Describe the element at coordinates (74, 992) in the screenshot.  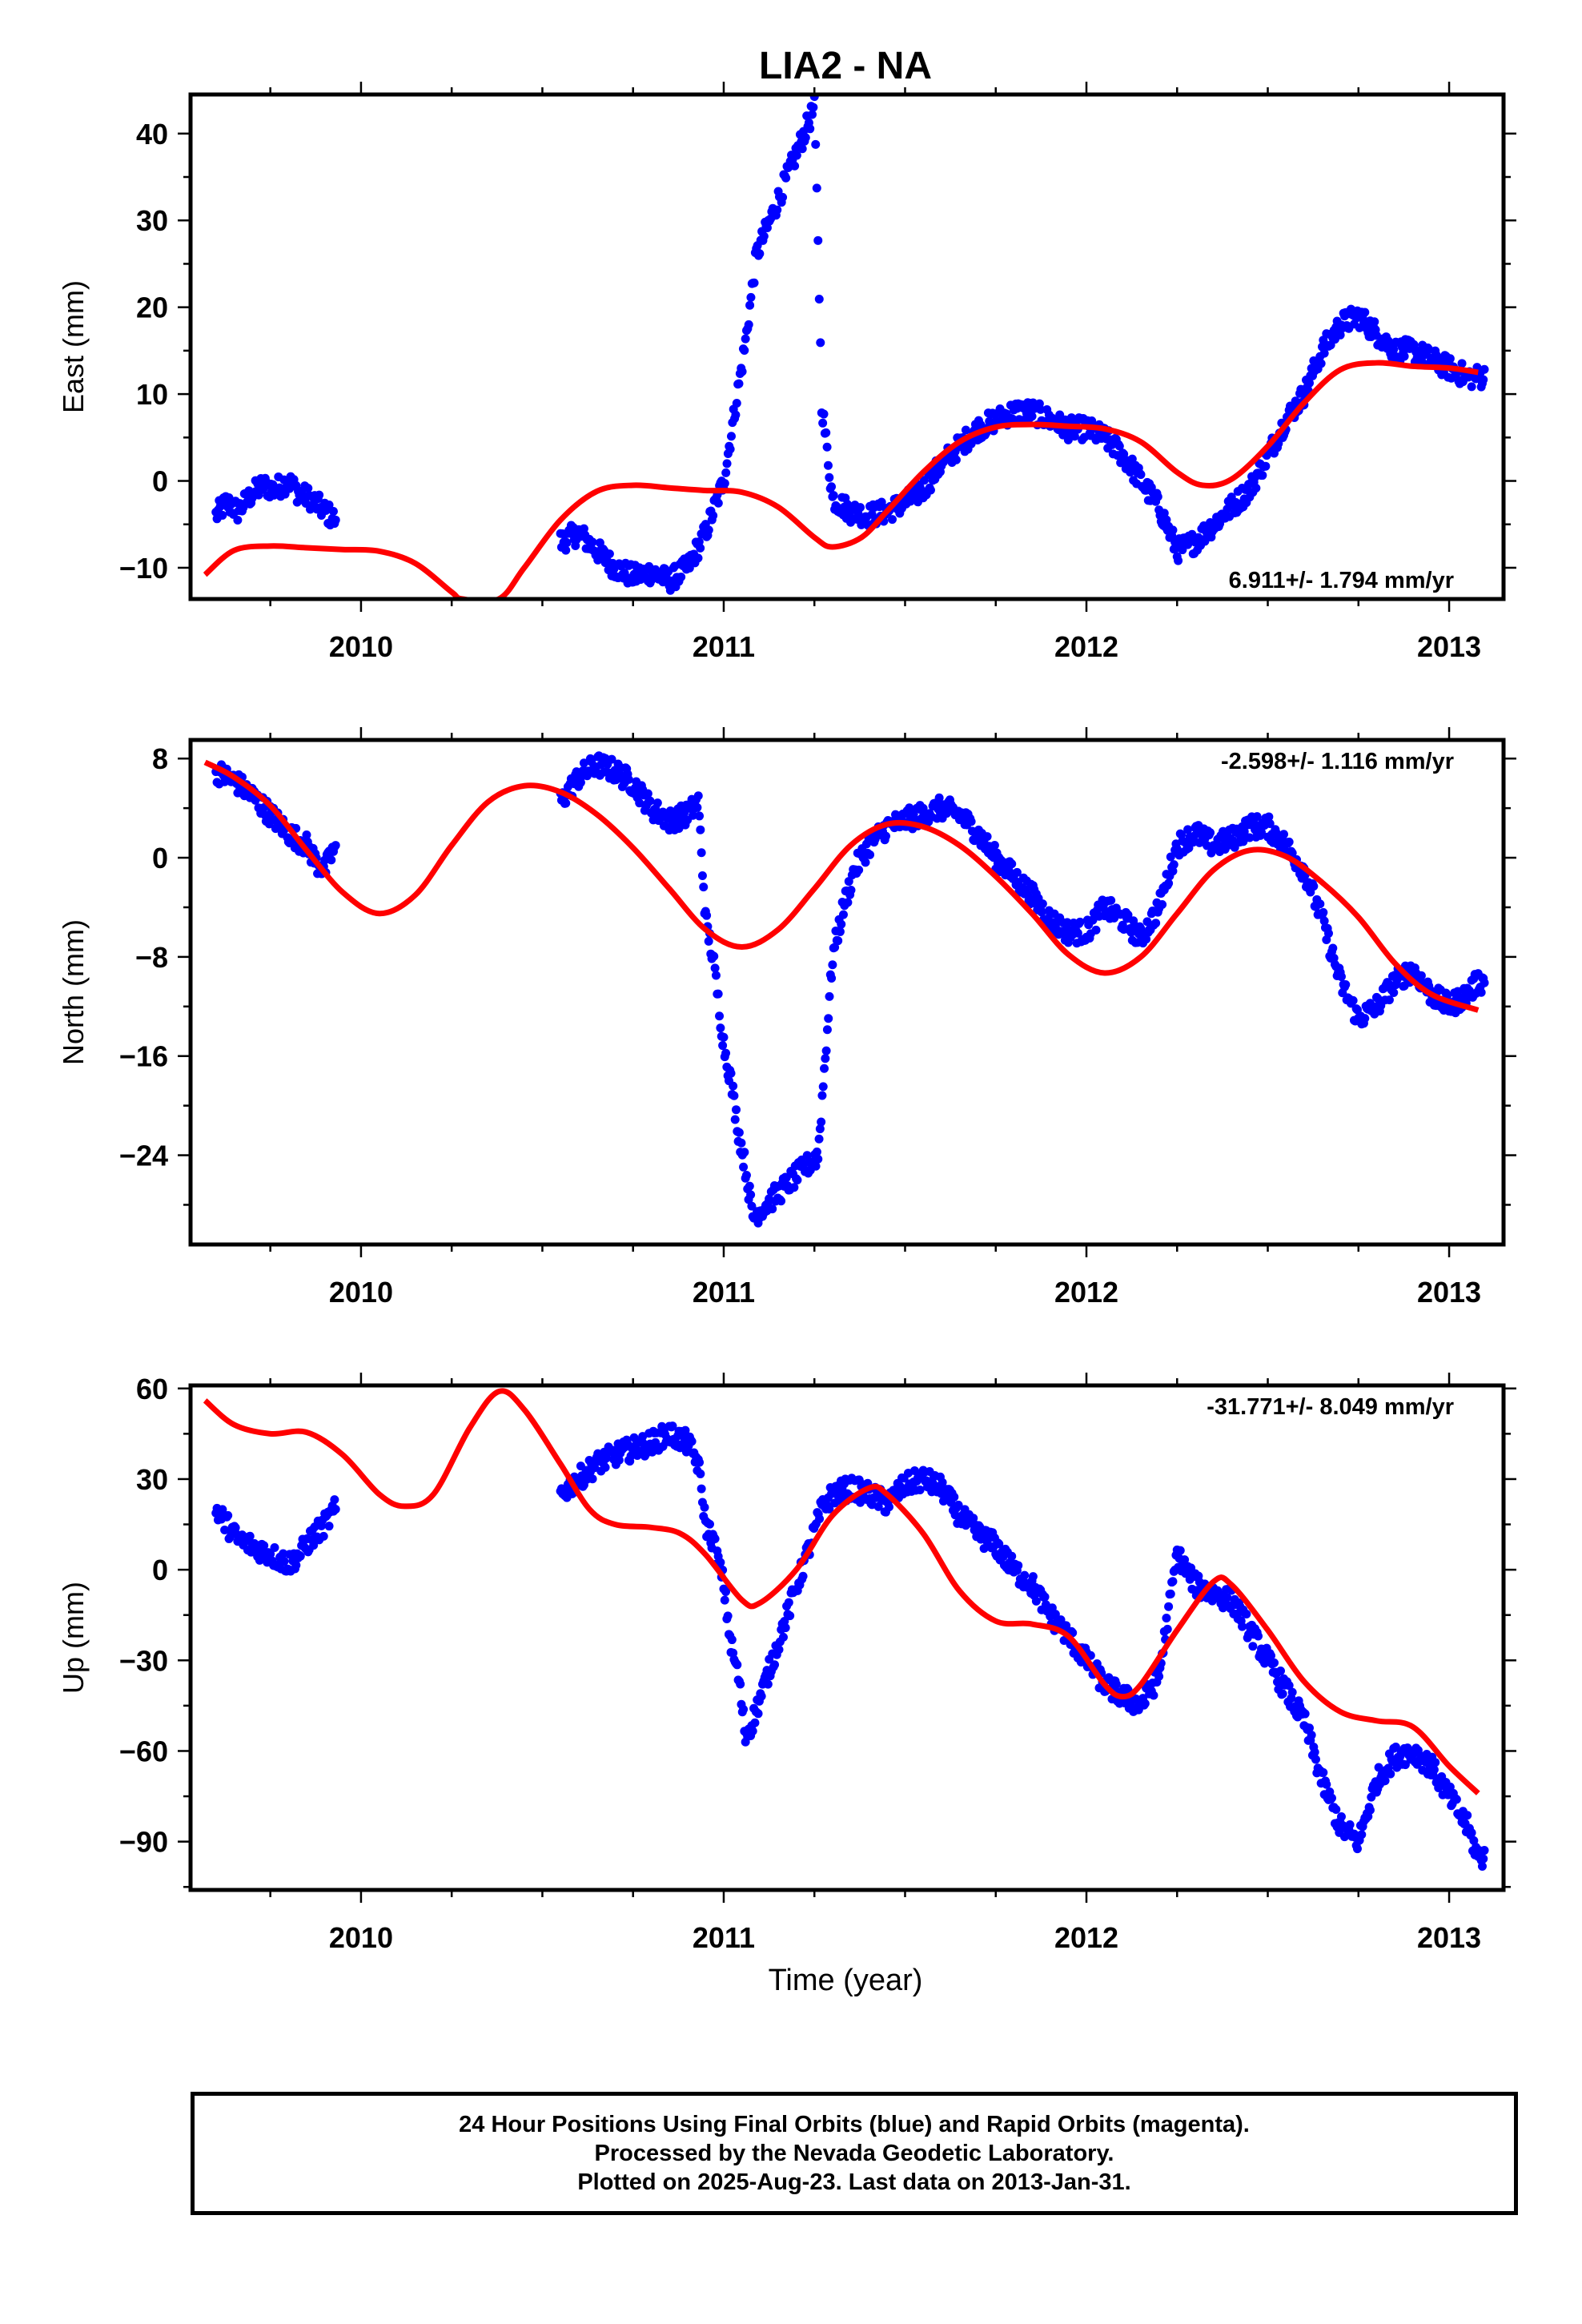
I see `y-axis-label: North (mm)` at that location.